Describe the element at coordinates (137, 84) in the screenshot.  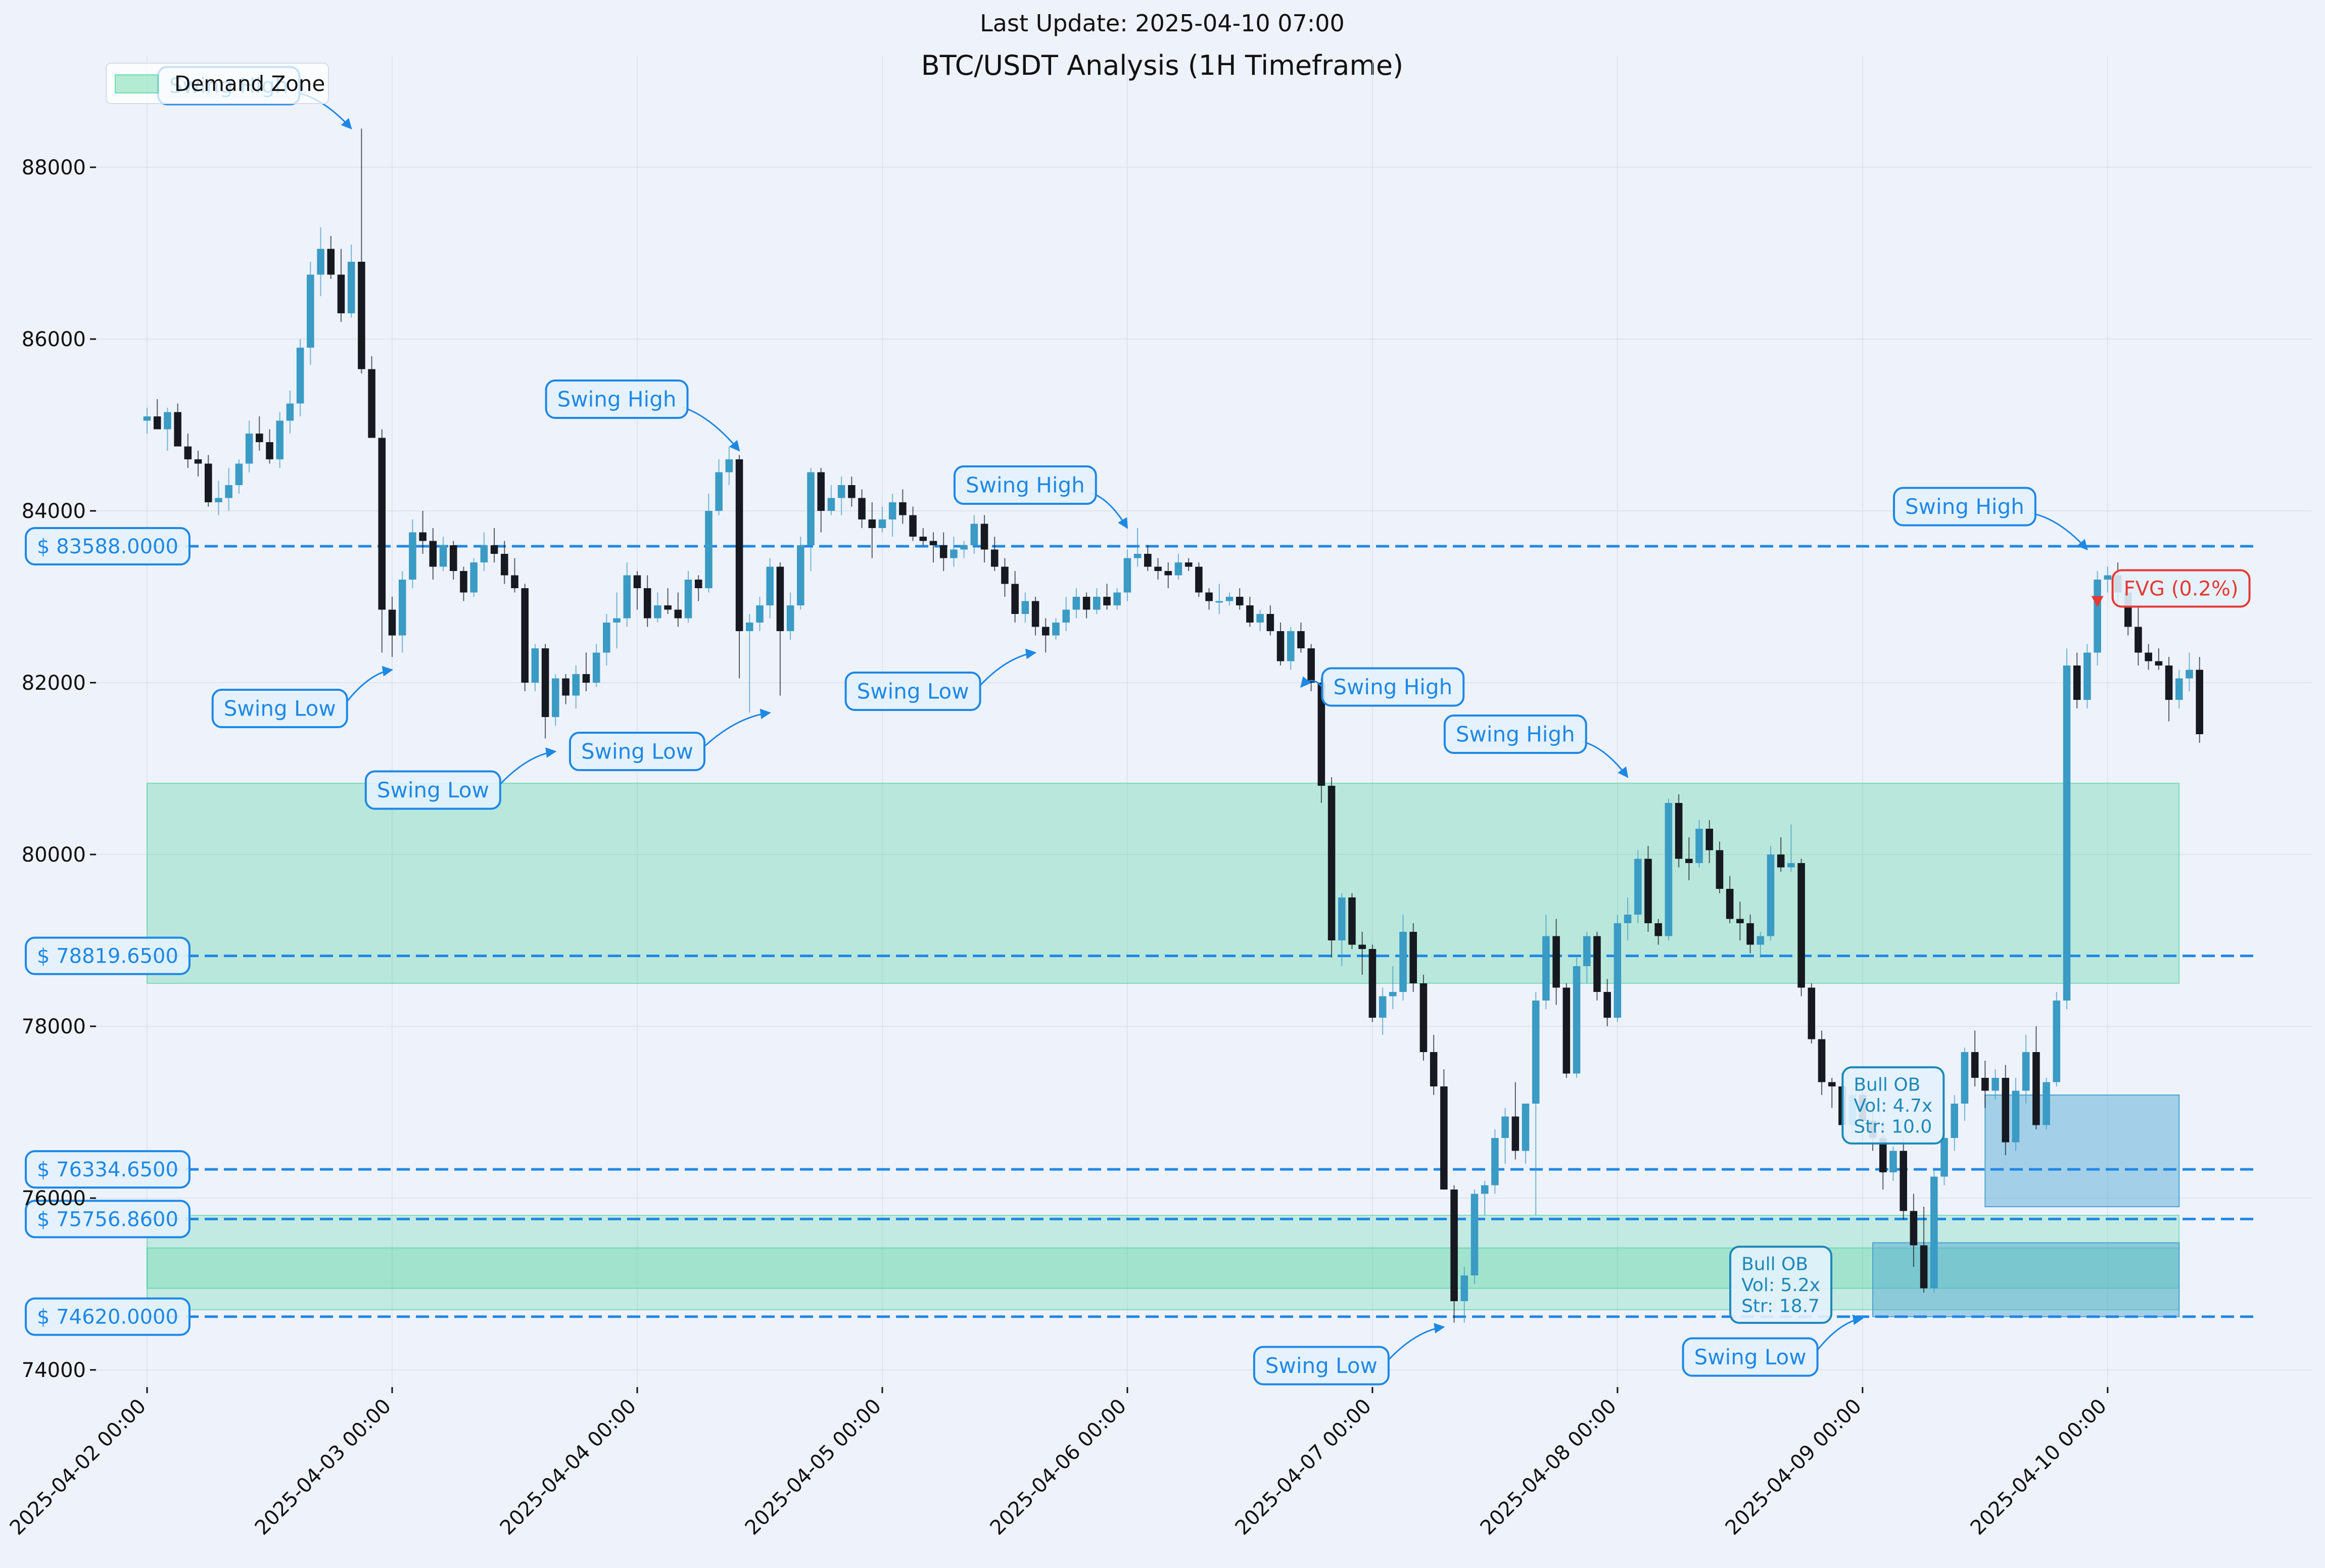
I see `legend-swatch` at that location.